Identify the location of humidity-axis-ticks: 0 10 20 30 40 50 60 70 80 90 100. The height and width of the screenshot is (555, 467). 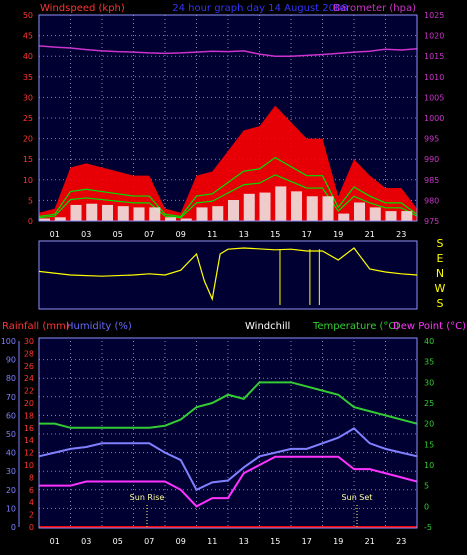
(10, 434).